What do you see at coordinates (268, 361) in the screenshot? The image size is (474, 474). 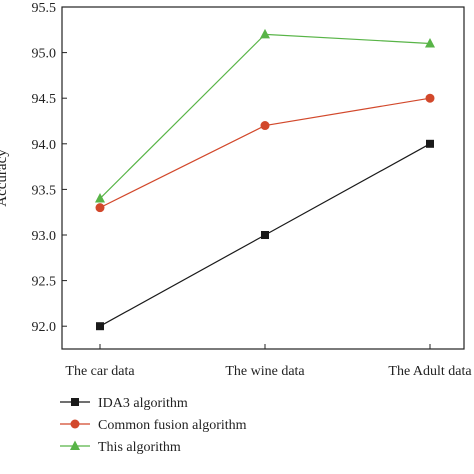 I see `x-axis: The car data The wine data The Adult data` at bounding box center [268, 361].